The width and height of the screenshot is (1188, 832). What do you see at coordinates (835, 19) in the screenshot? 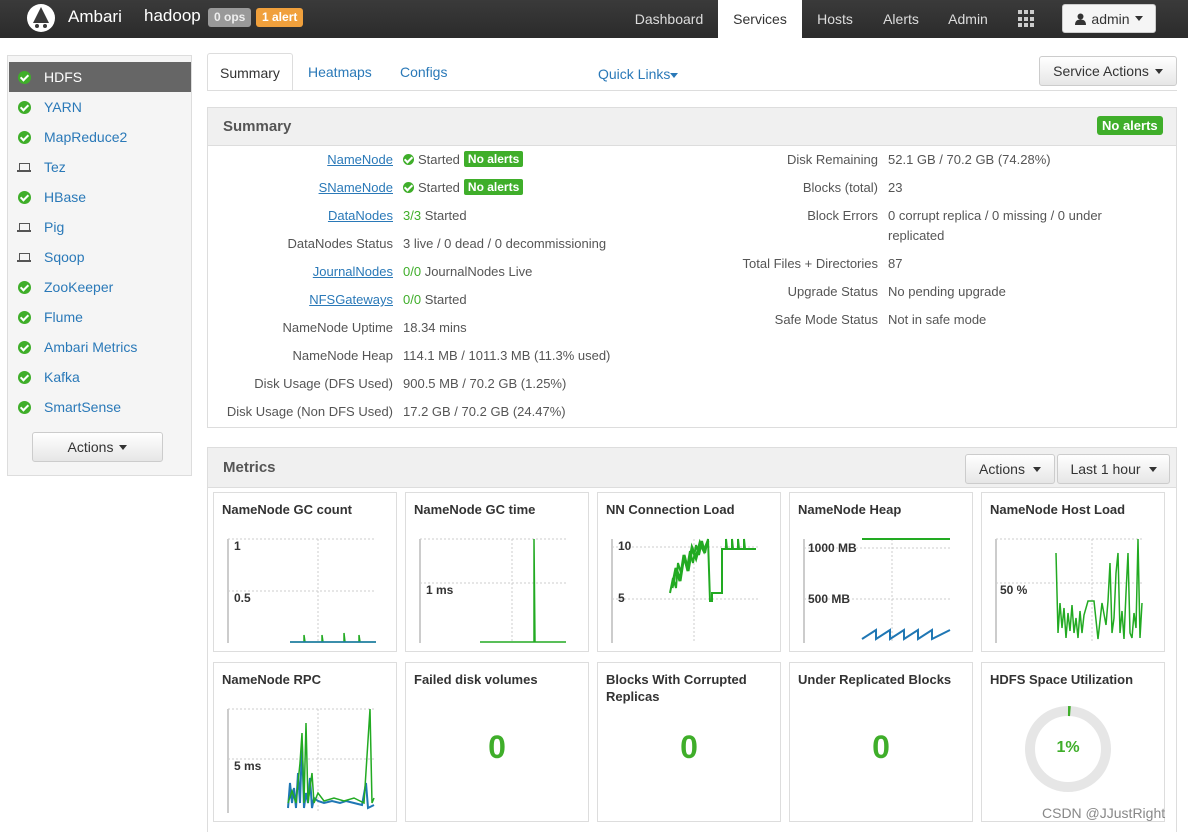
I see `nav-hosts: Hosts` at bounding box center [835, 19].